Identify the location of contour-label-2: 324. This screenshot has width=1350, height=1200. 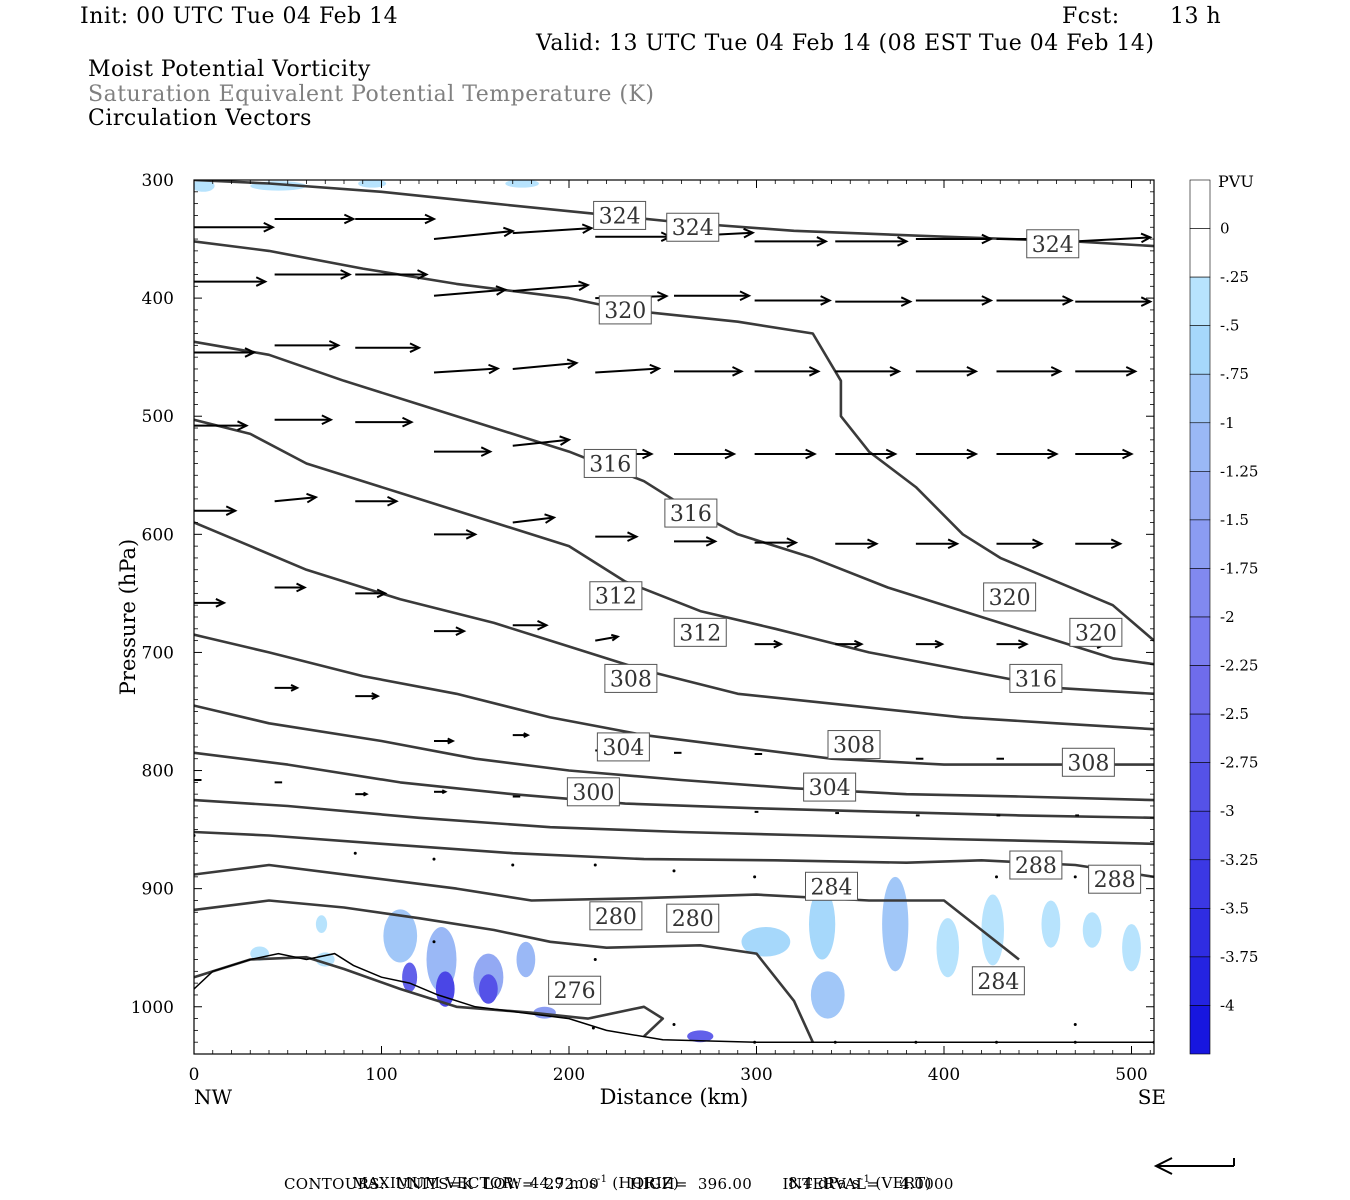
(1053, 244).